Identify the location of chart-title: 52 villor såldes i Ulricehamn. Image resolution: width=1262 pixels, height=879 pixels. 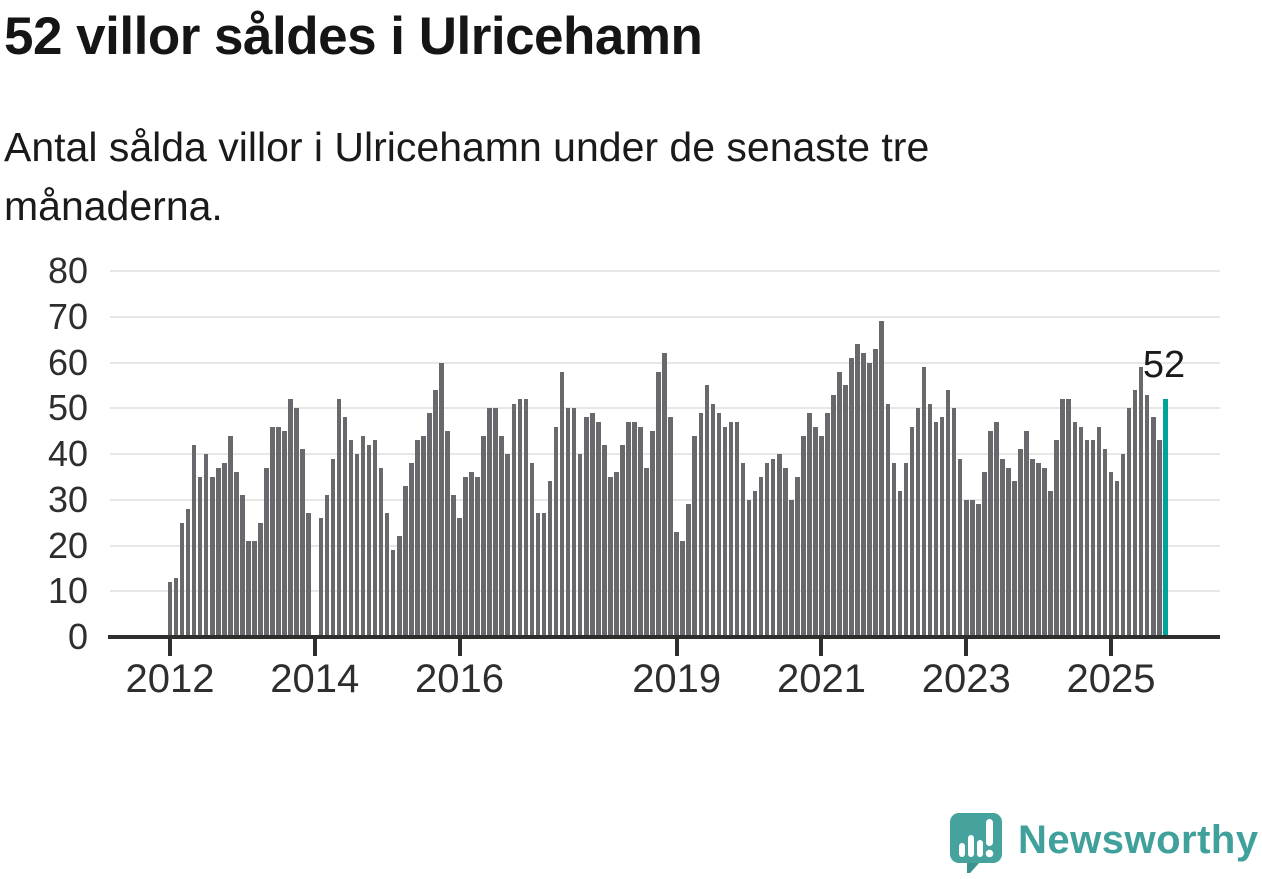
(353, 36).